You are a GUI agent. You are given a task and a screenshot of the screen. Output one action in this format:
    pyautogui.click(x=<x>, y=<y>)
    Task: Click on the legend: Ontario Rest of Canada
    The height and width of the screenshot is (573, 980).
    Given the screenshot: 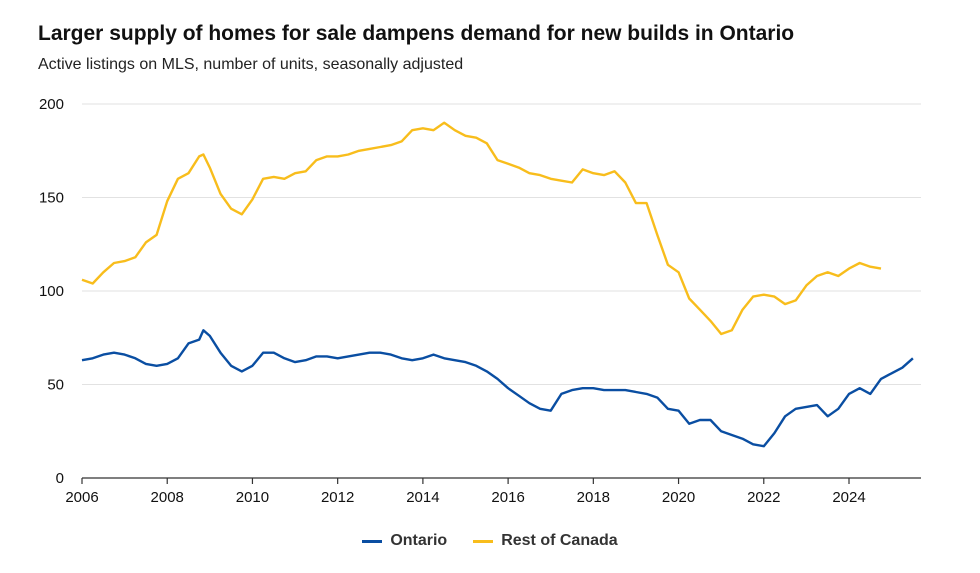 What is the action you would take?
    pyautogui.click(x=490, y=541)
    